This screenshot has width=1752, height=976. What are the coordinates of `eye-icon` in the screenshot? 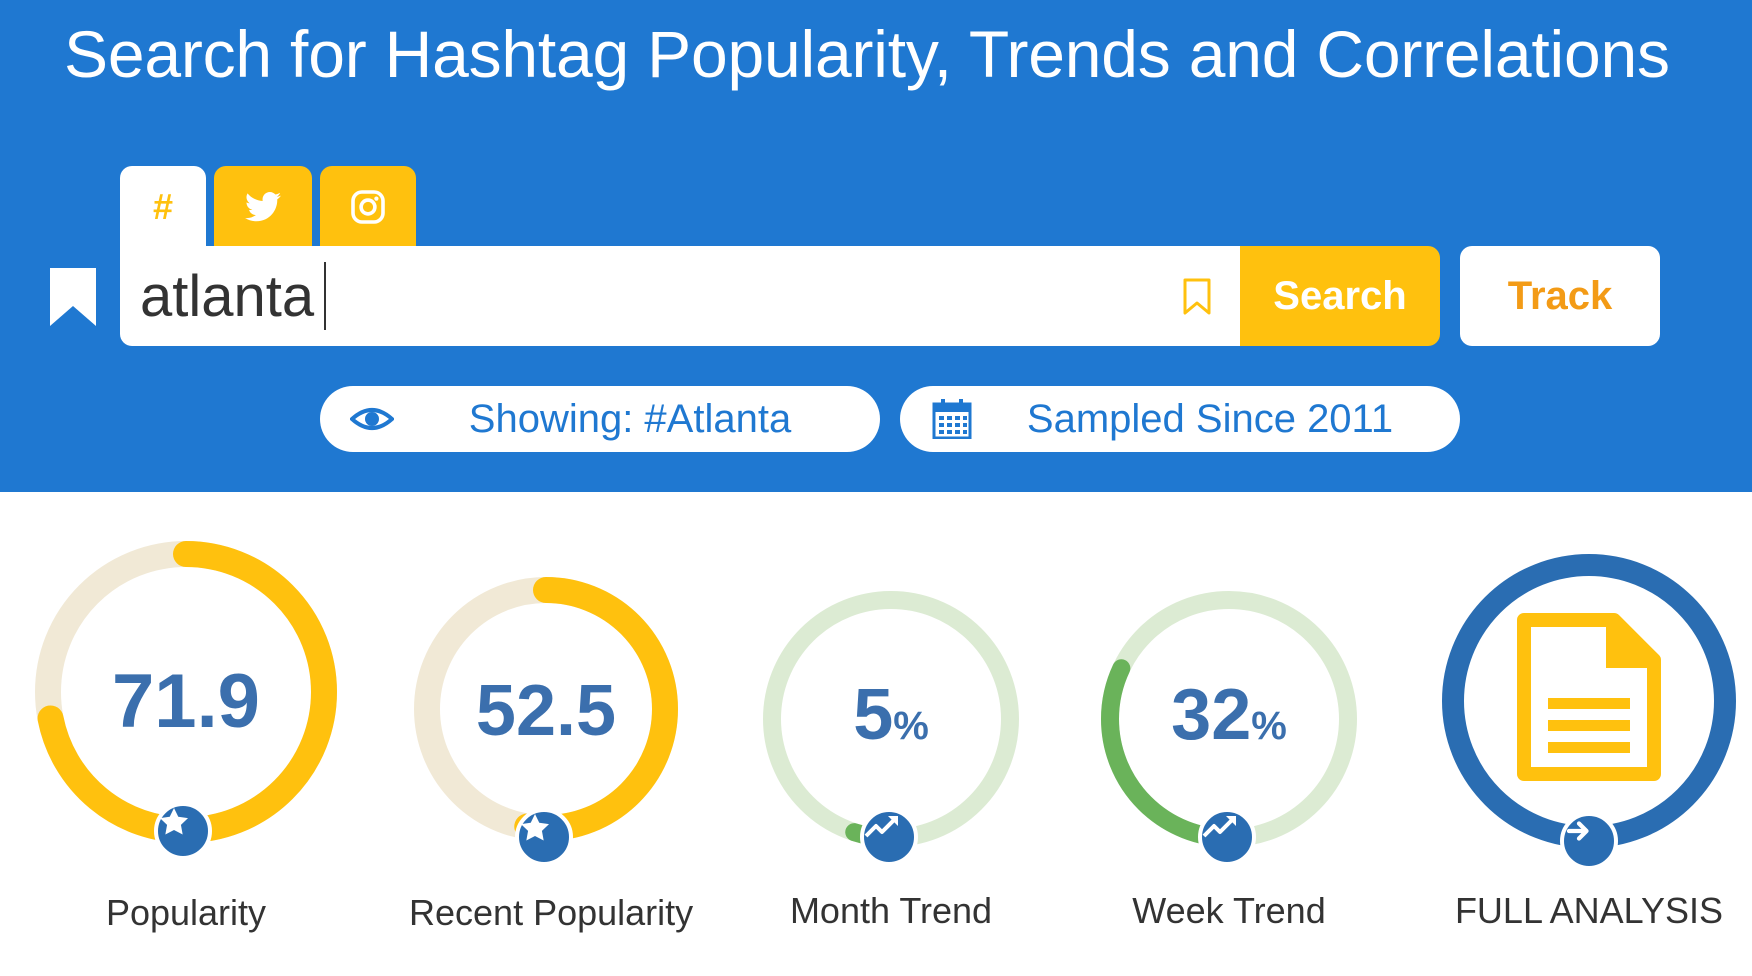 It's located at (372, 419).